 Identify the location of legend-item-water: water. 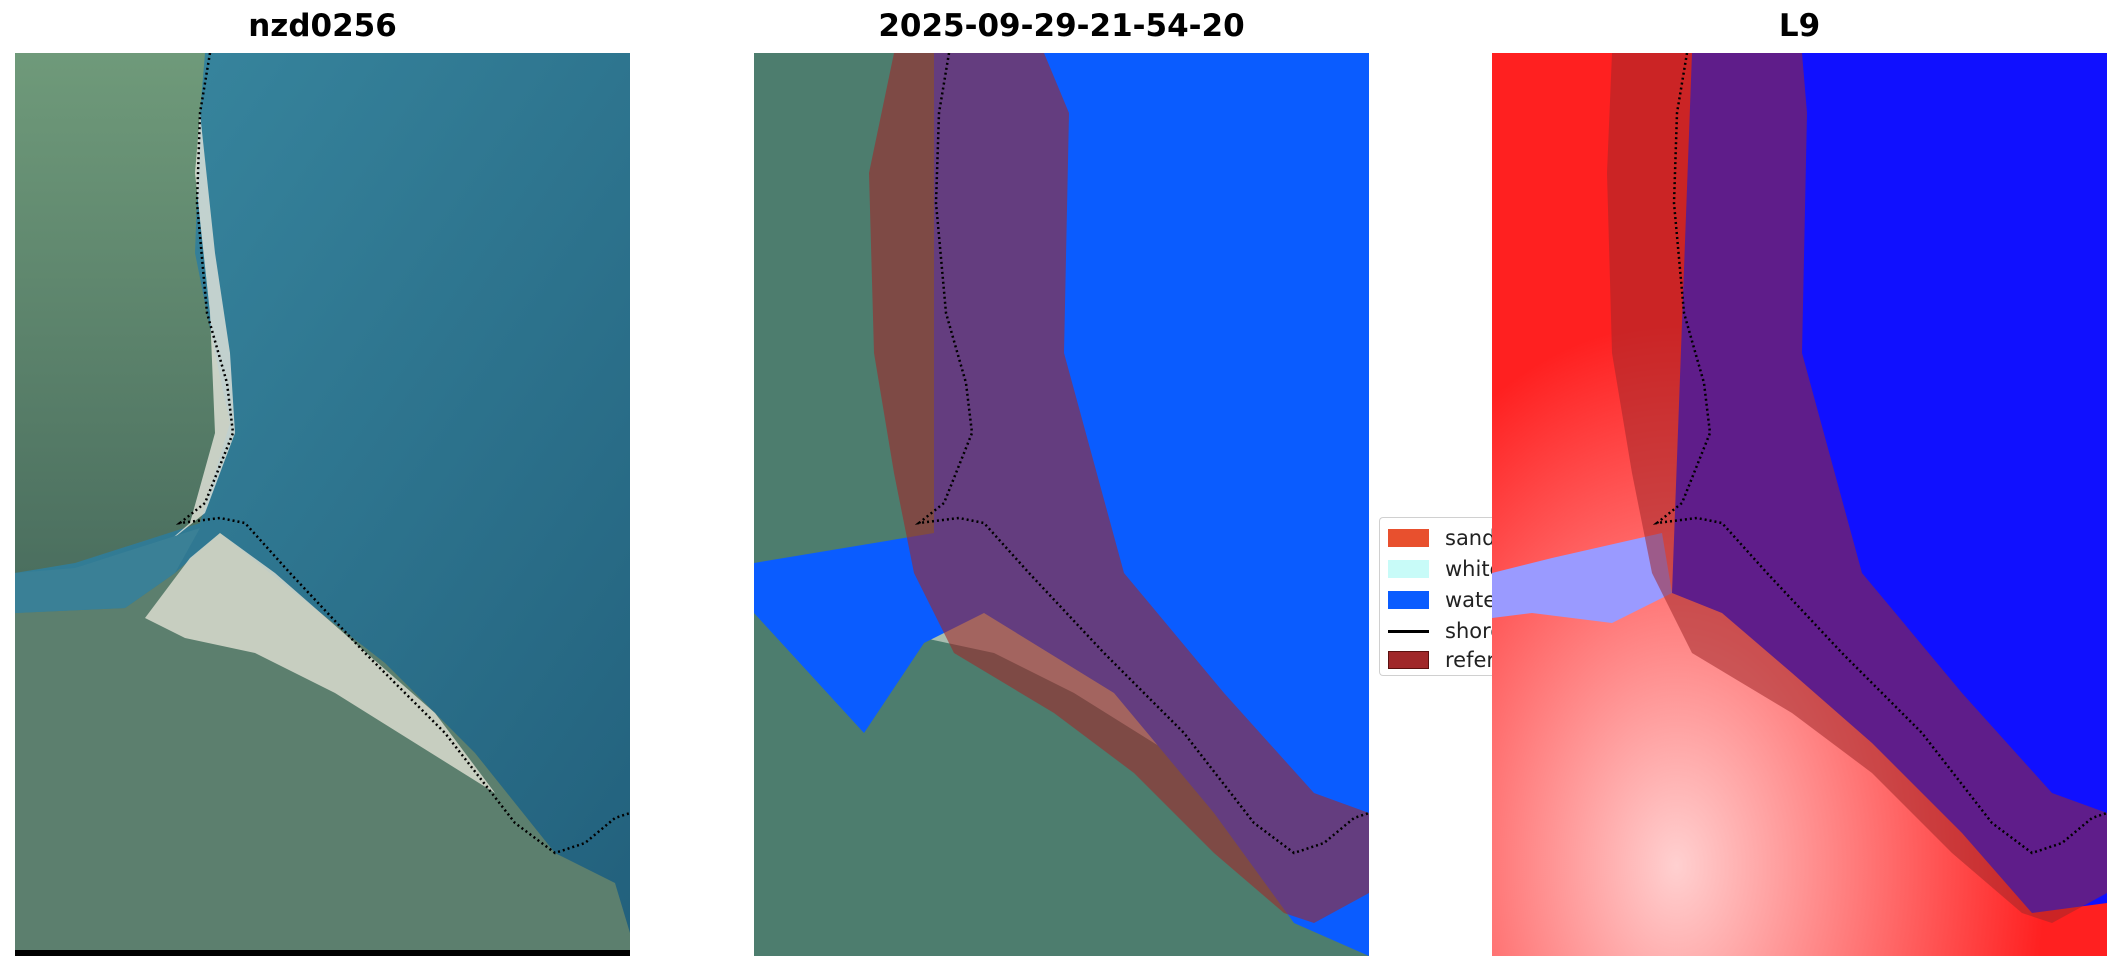
(1444, 600).